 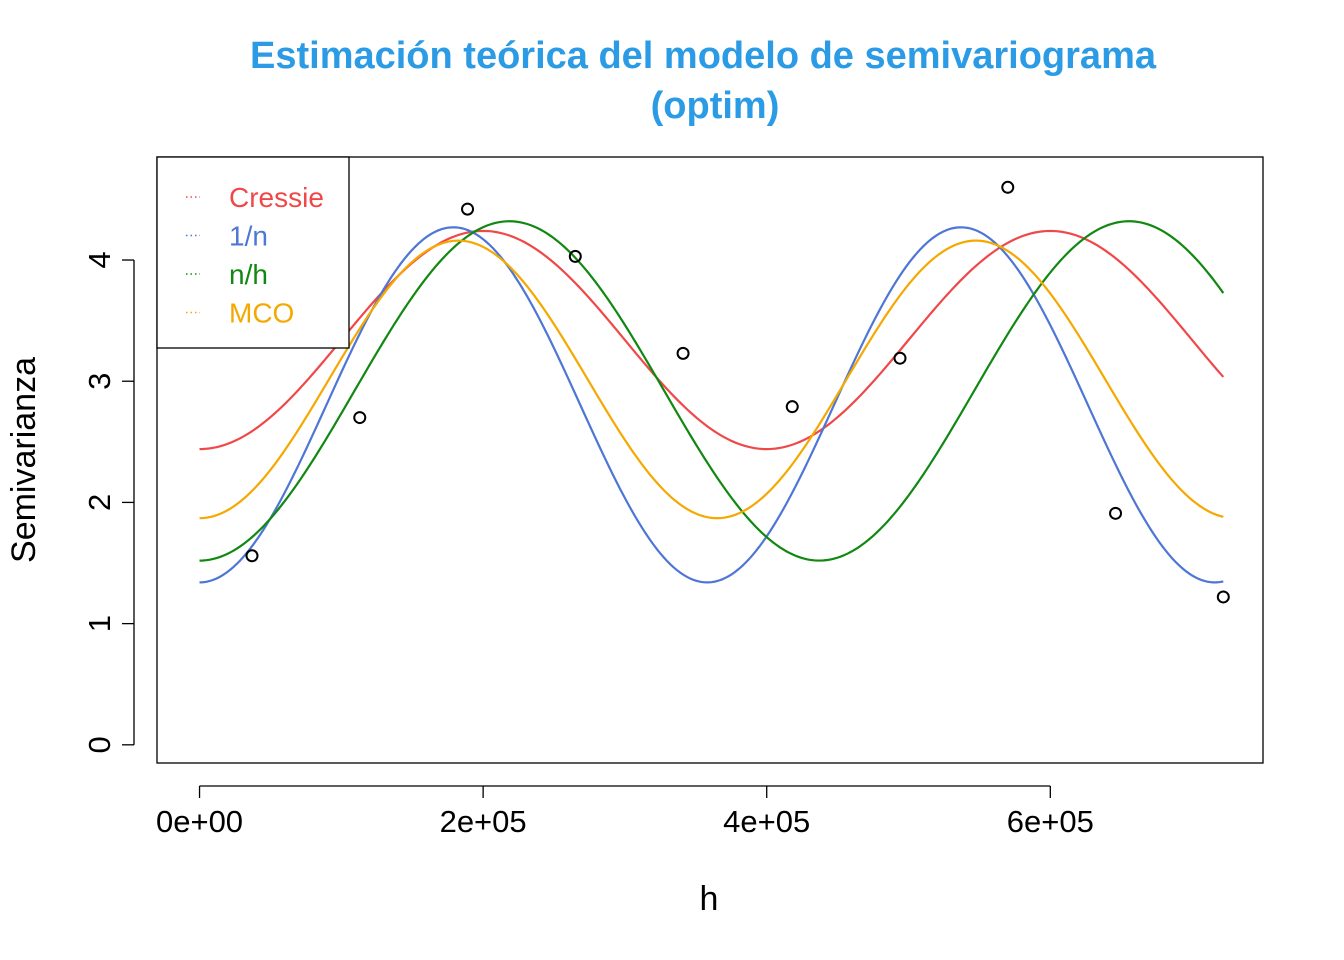 I want to click on legend-label: n/h, so click(x=248, y=274).